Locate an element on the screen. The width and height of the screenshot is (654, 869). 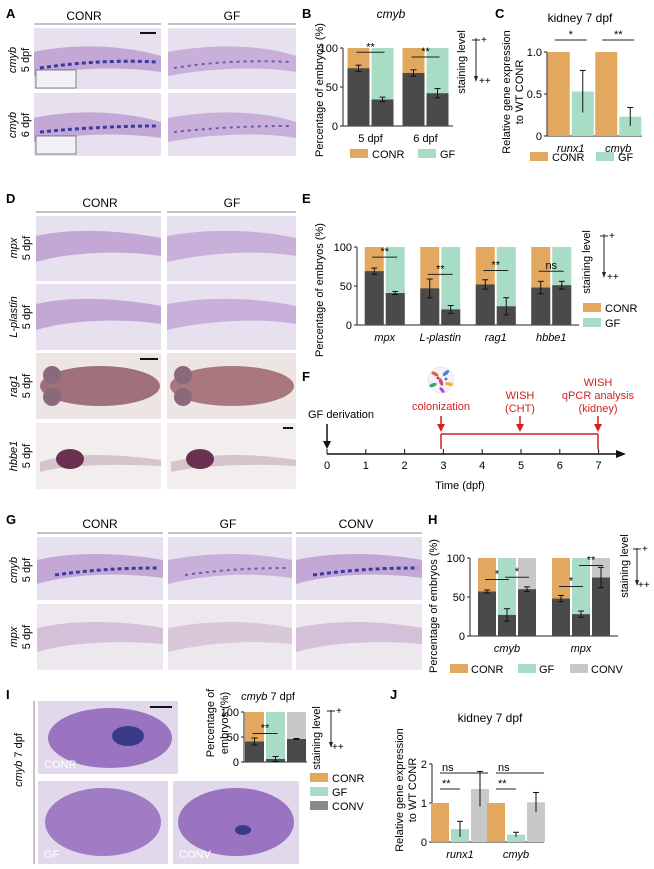
category-label: hbbe1 is located at coordinates (551, 338).